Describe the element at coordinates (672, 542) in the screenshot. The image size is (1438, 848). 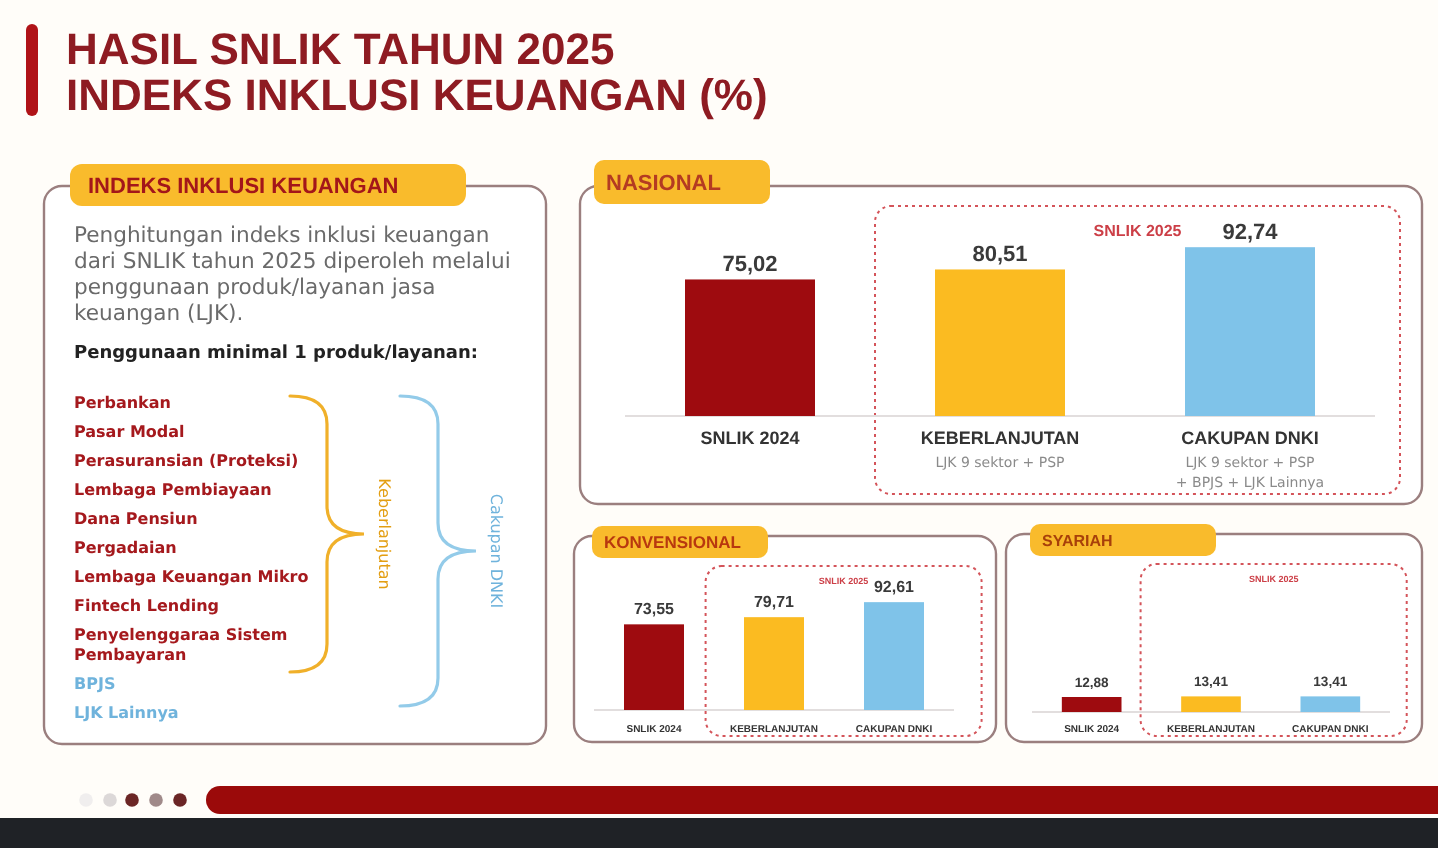
I see `chart-title: KONVENSIONAL` at that location.